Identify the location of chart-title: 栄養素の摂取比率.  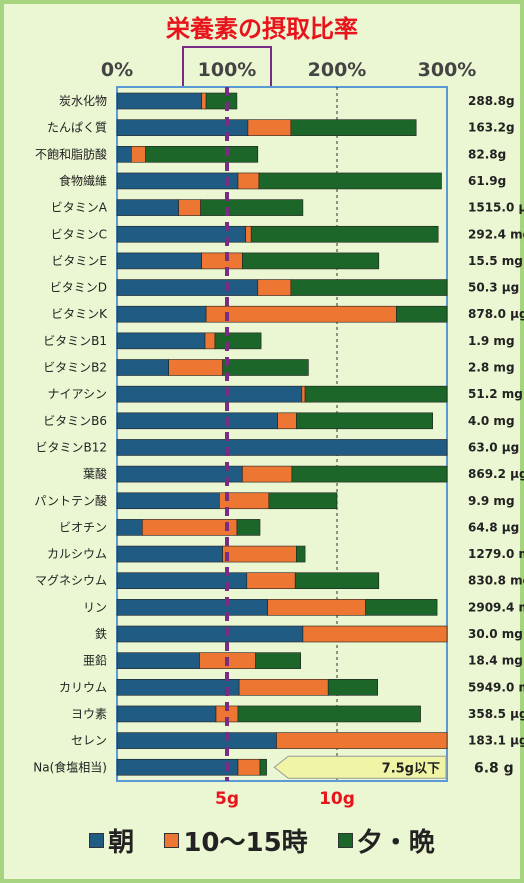
(262, 29).